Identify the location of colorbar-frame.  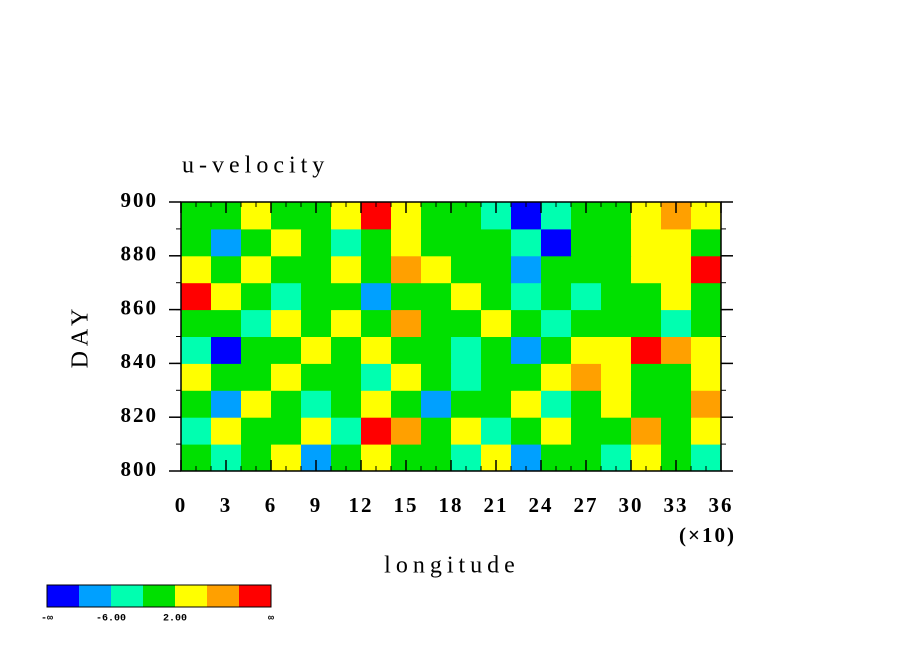
(159, 596).